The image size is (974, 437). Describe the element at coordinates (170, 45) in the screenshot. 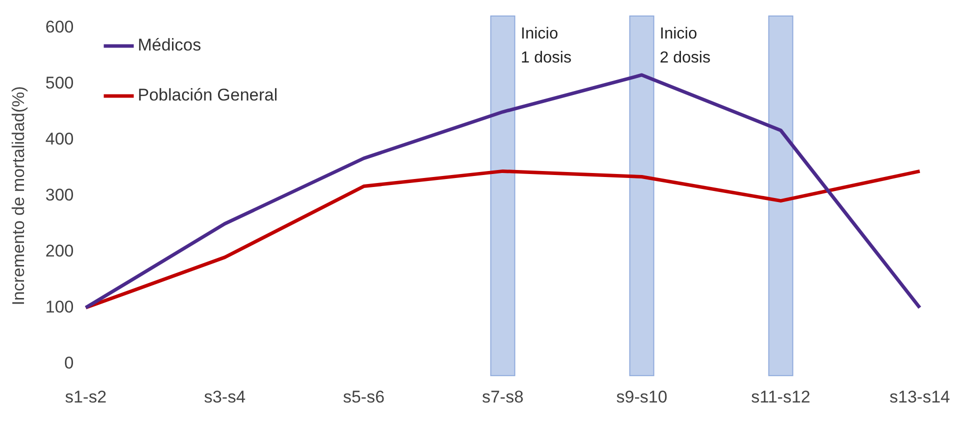

I see `legend-label: Médicos` at that location.